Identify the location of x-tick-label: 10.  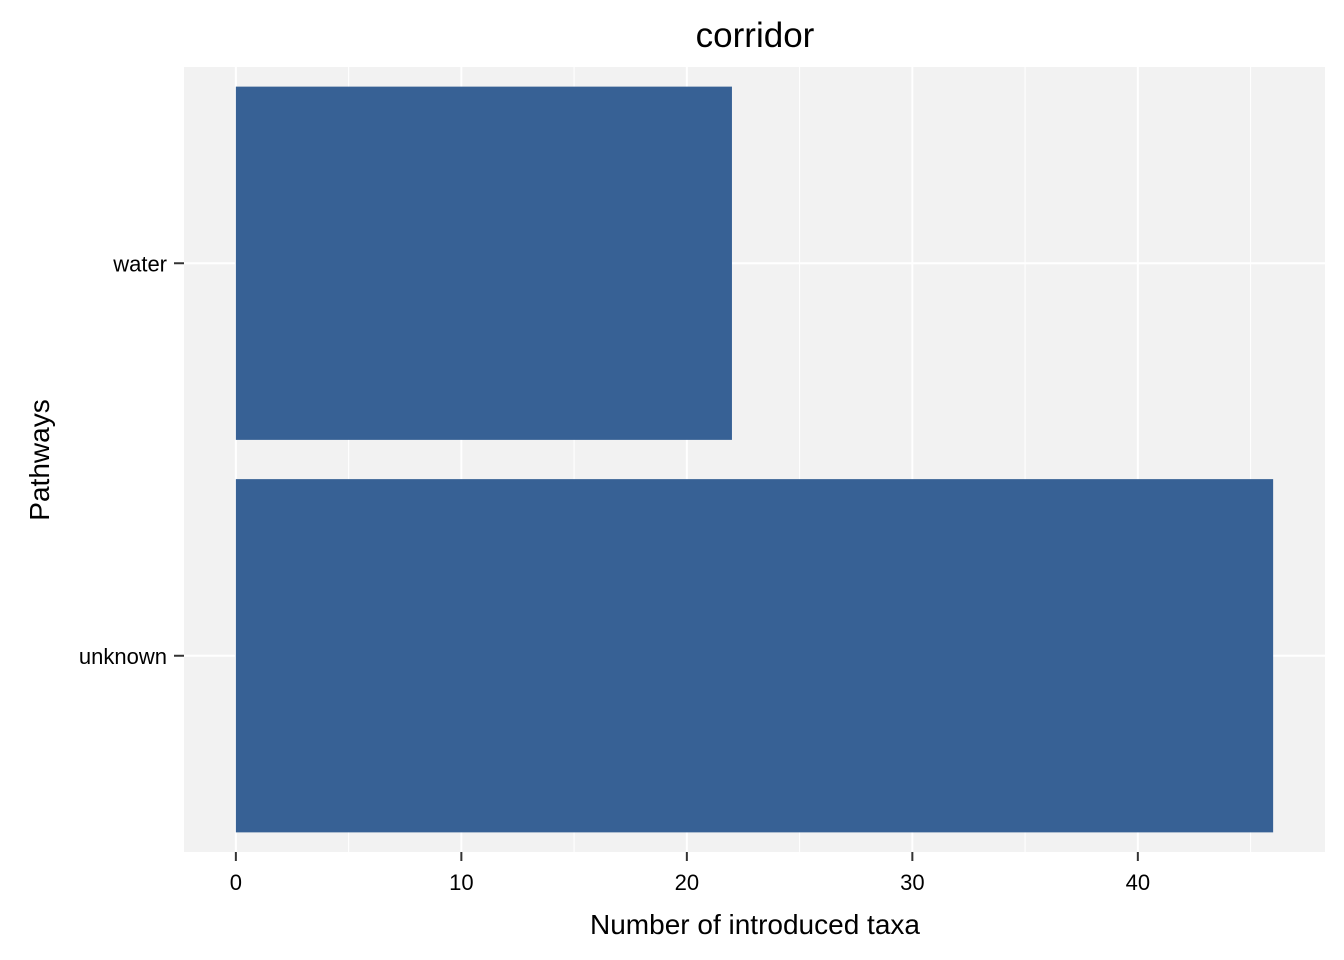
(461, 882).